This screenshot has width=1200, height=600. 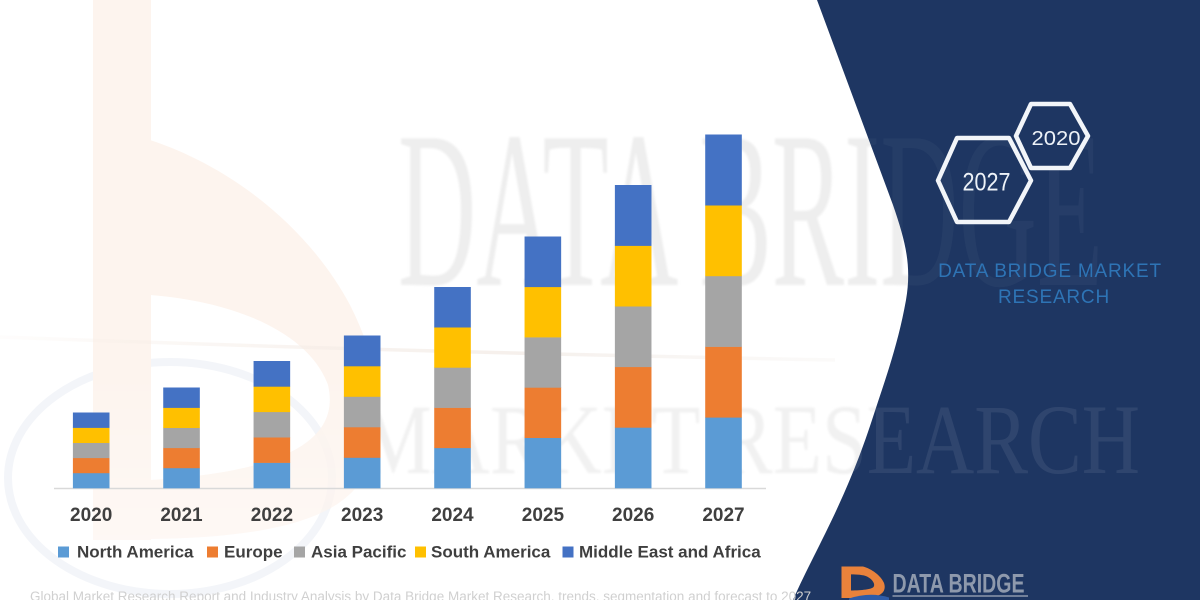 What do you see at coordinates (181, 515) in the screenshot?
I see `svg-text: 2021` at bounding box center [181, 515].